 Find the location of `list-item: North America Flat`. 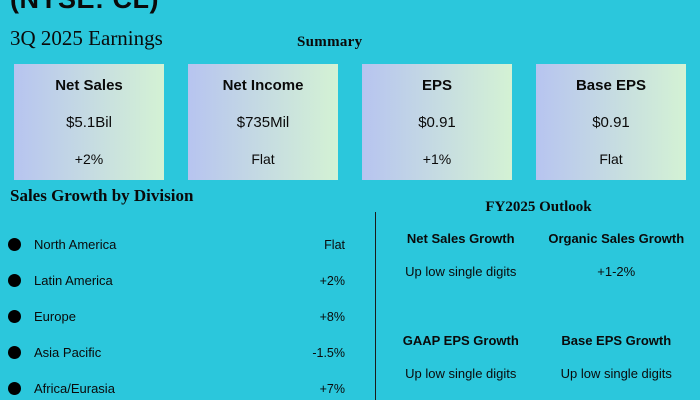

list-item: North America Flat is located at coordinates (176, 244).